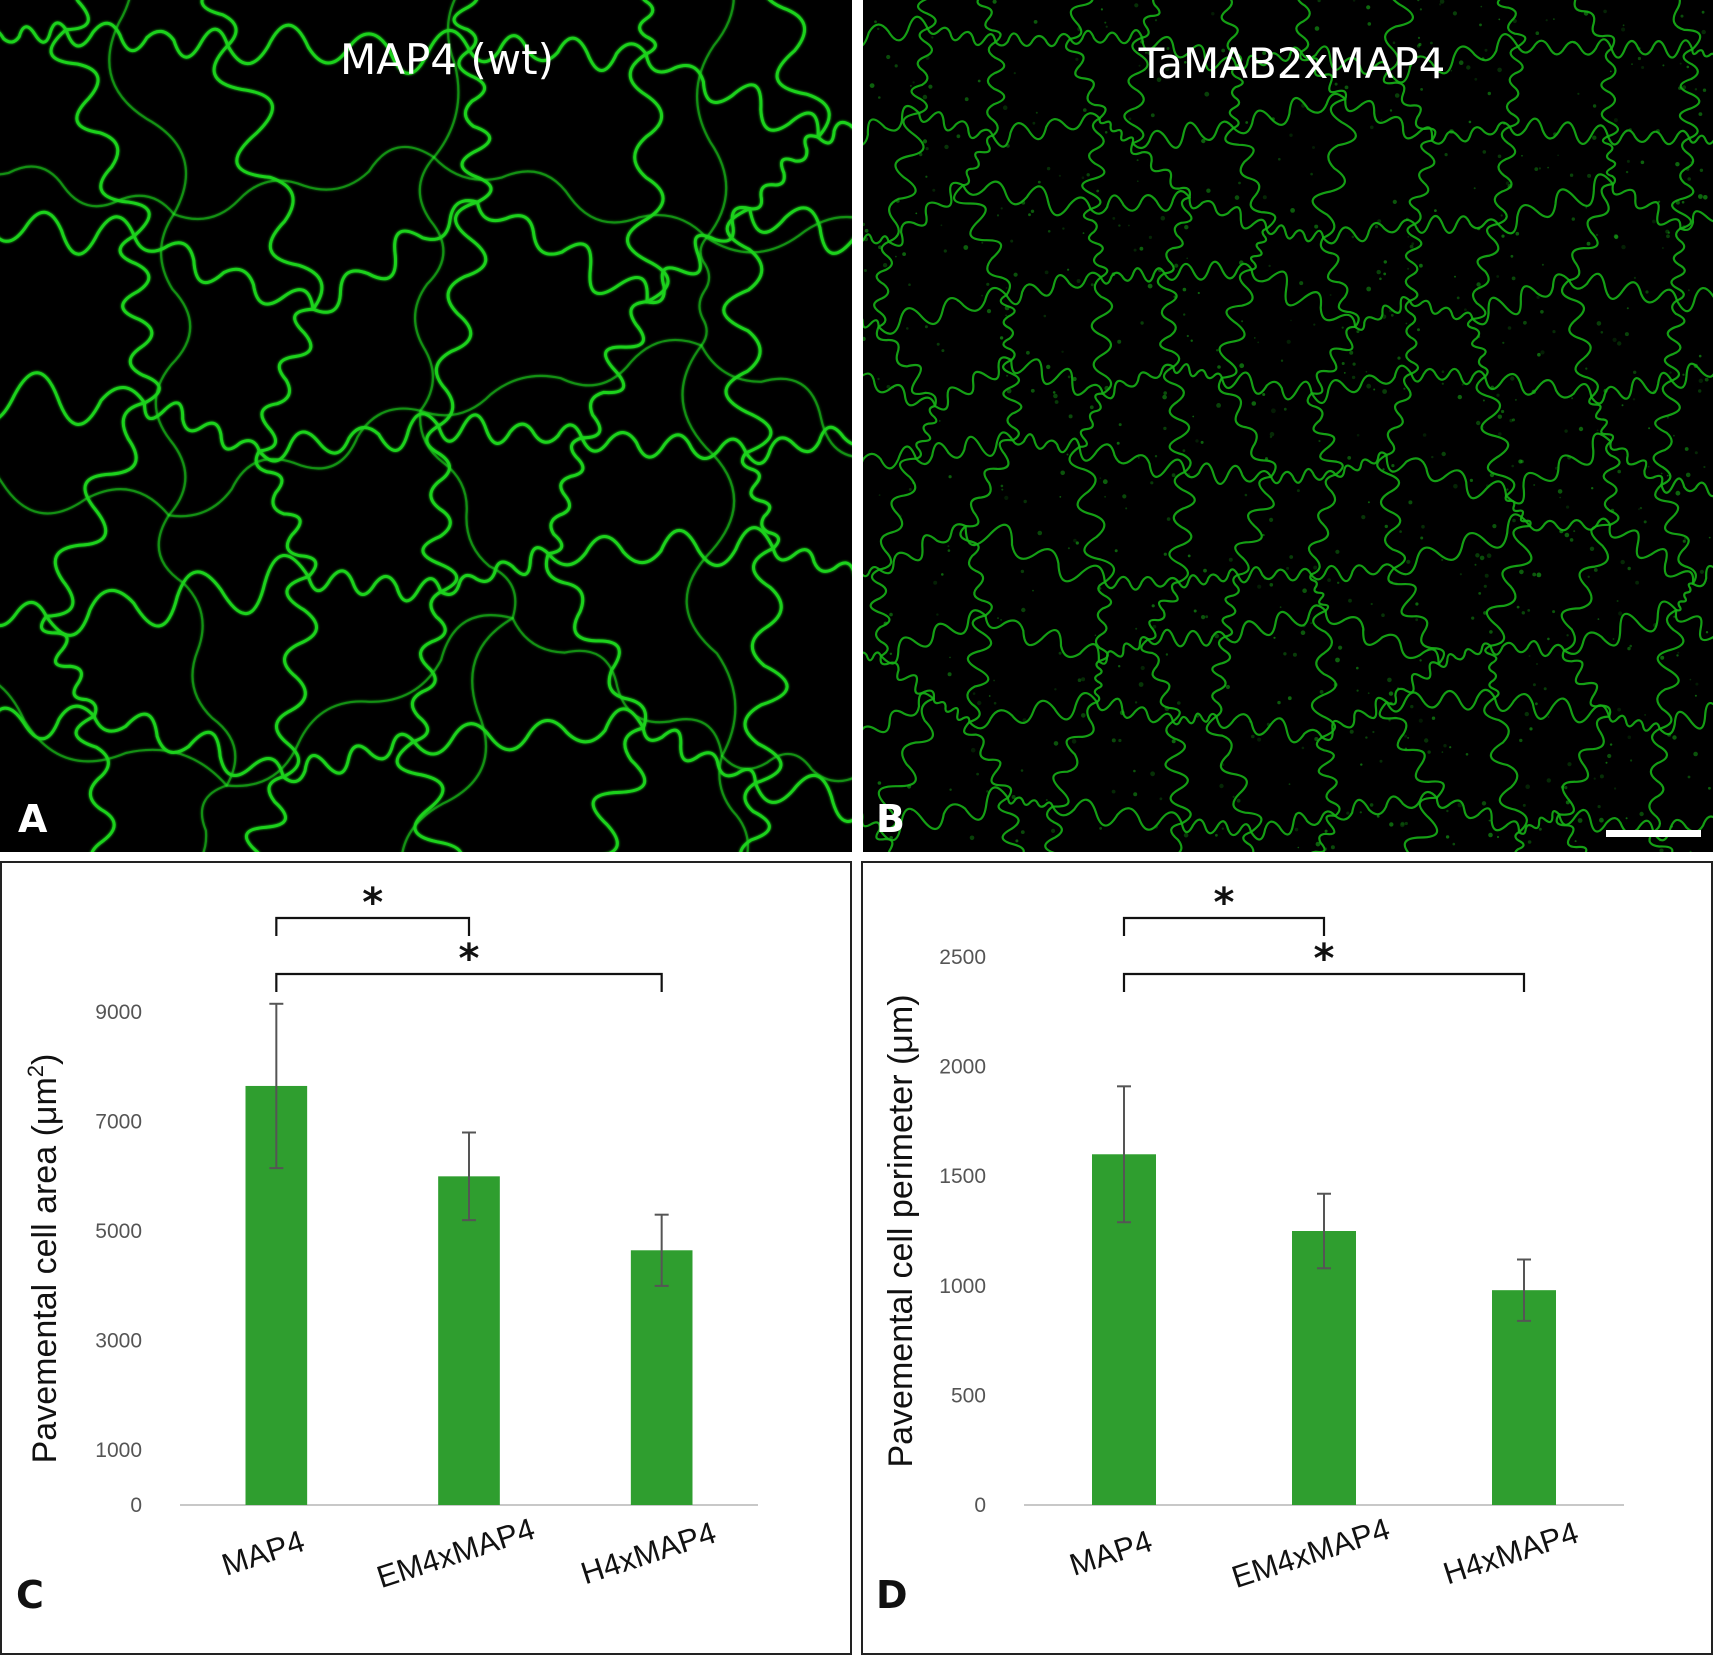  What do you see at coordinates (1224, 903) in the screenshot?
I see `perimeter-chart-significance-star: *` at bounding box center [1224, 903].